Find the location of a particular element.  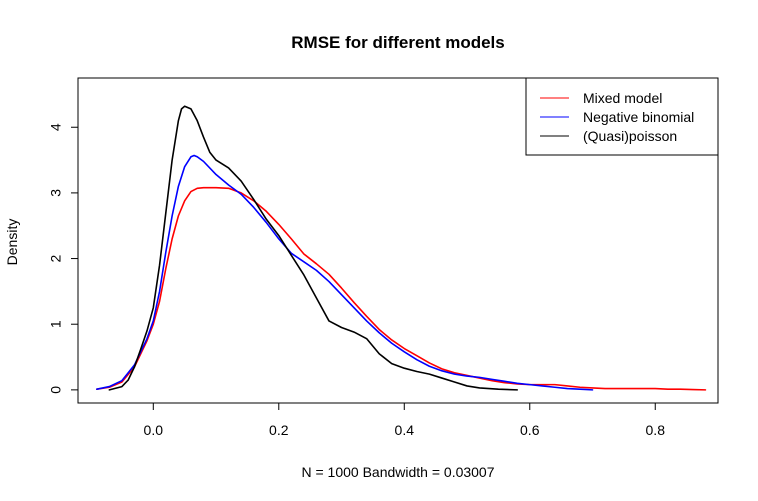

legend-label-mixed-model: Mixed model is located at coordinates (622, 98).